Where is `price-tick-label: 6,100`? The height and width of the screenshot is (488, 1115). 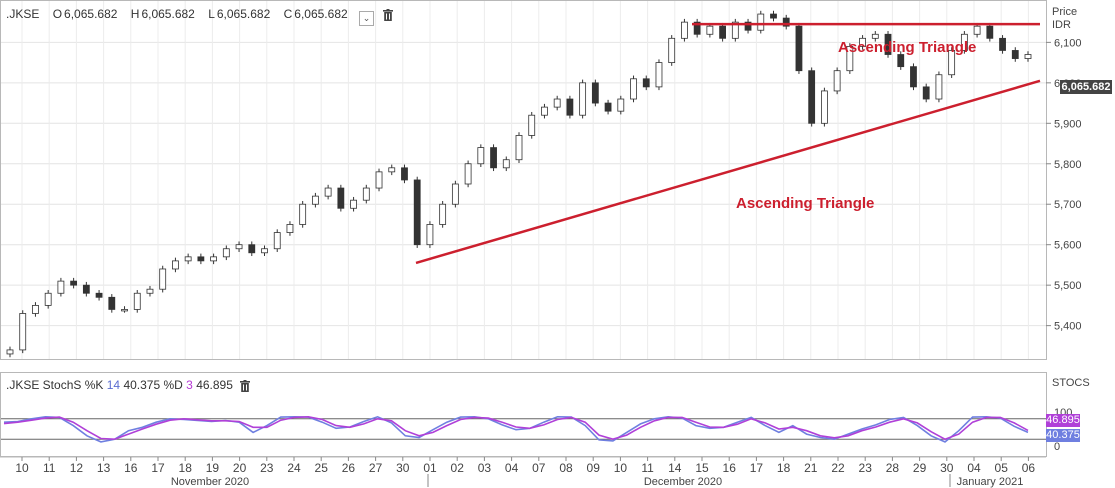 price-tick-label: 6,100 is located at coordinates (1068, 43).